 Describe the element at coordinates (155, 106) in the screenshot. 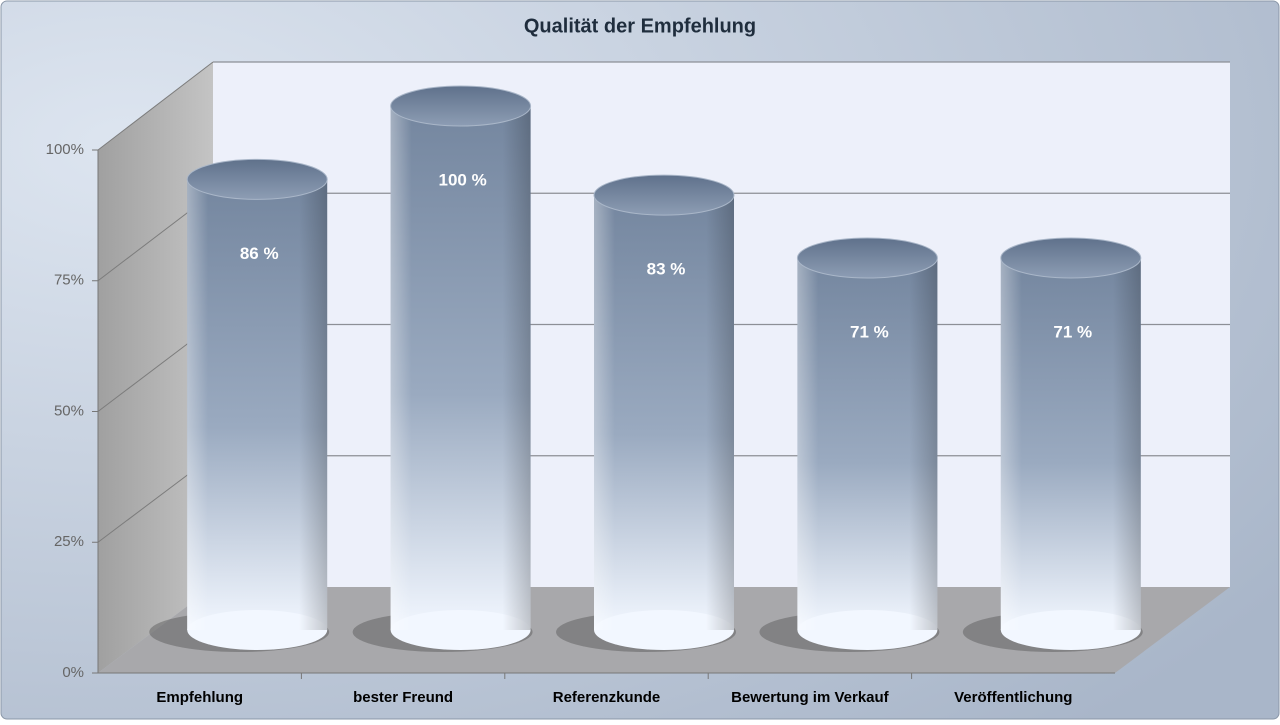

I see `grid-line` at that location.